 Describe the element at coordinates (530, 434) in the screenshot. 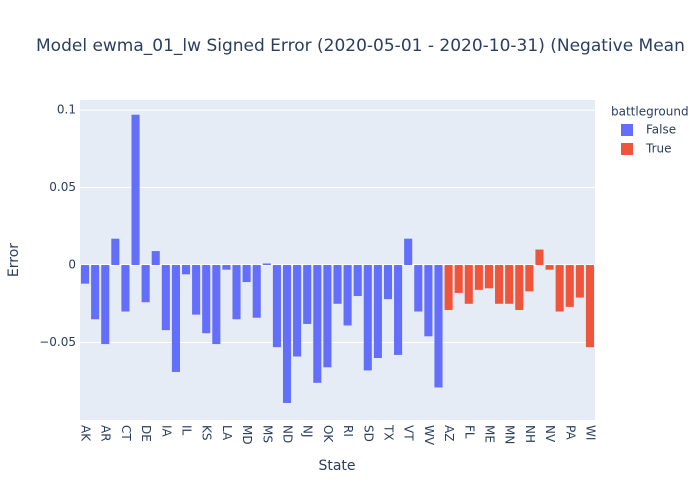

I see `x-tick-label: NH` at that location.